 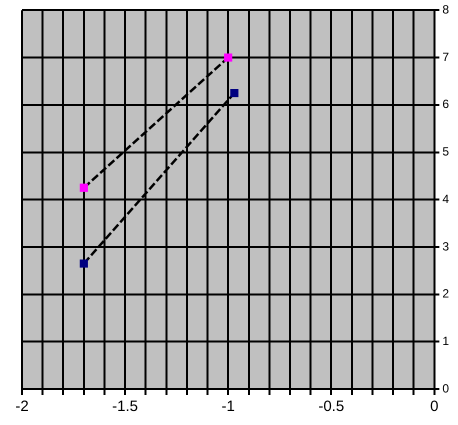 What do you see at coordinates (446, 199) in the screenshot?
I see `y-tick-label: 4` at bounding box center [446, 199].